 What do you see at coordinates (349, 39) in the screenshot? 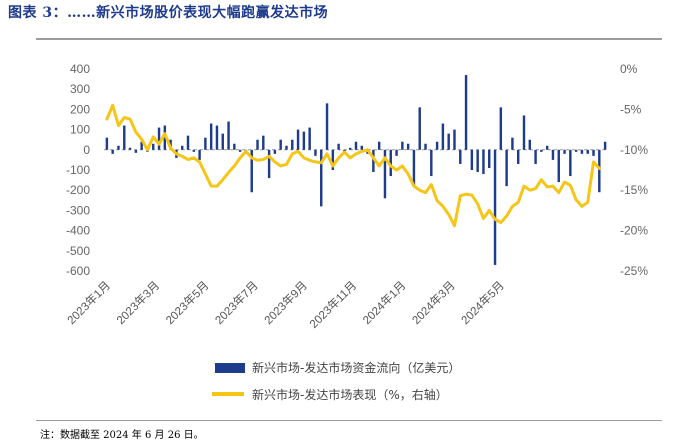
I see `top-divider` at bounding box center [349, 39].